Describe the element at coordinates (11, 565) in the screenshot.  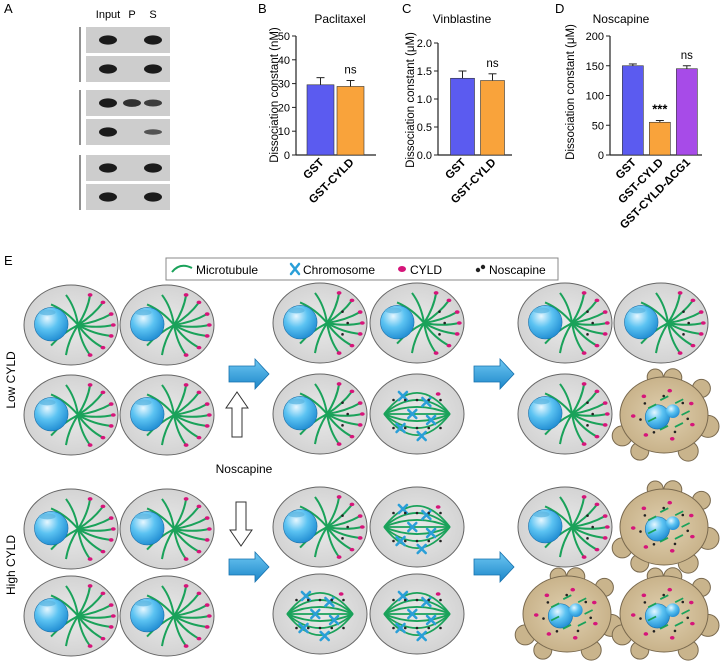
I see `row-label-high-cyld: High CYLD` at that location.